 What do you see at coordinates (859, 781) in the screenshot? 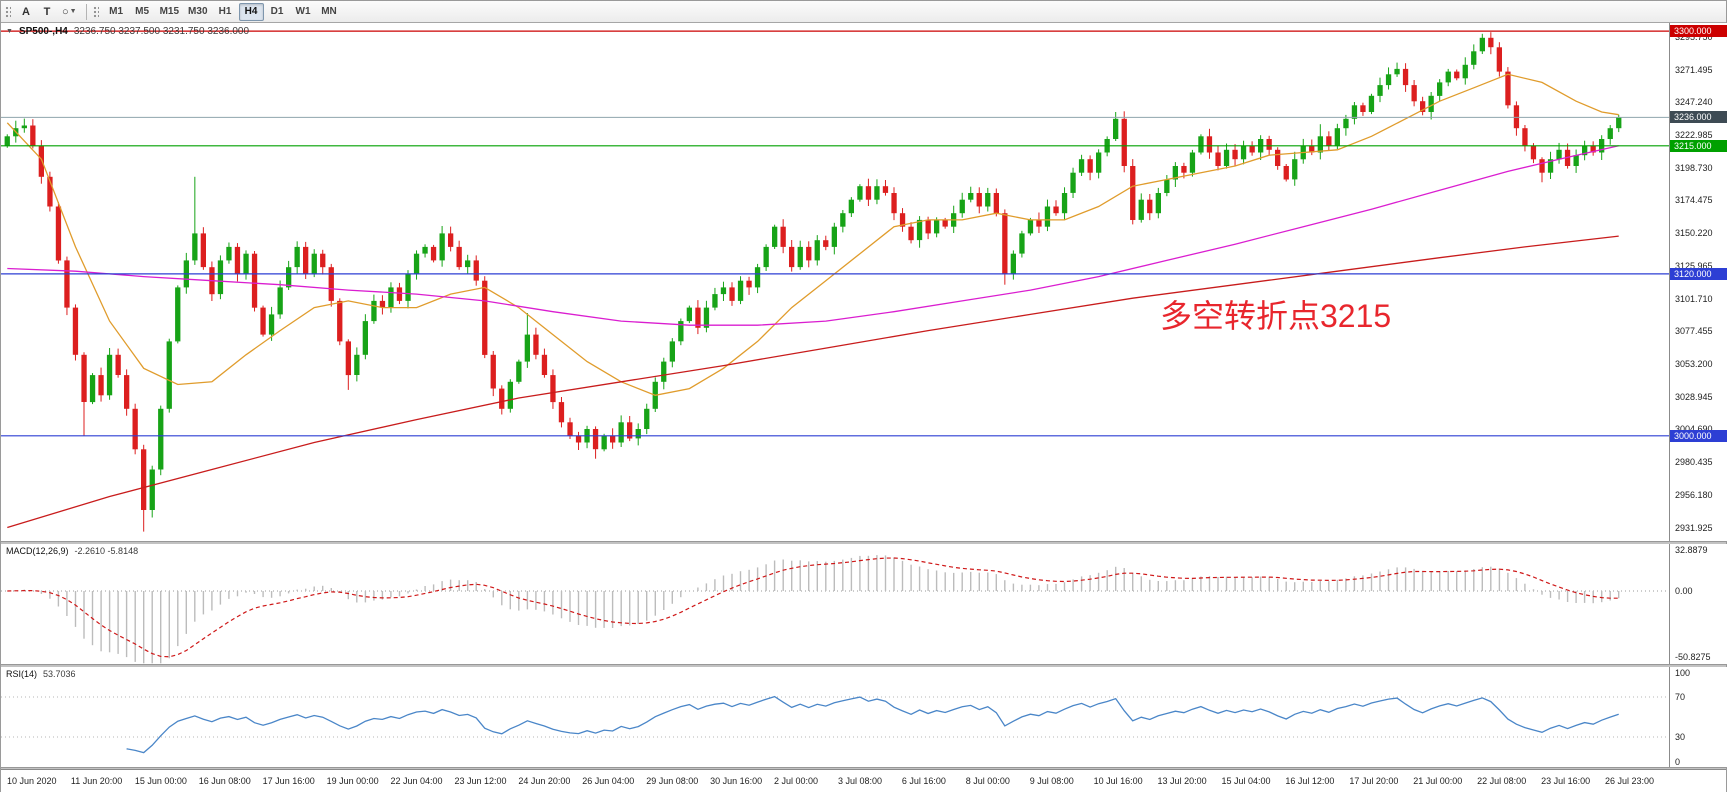
I see `time-axis-label: 3 Jul 08:00` at bounding box center [859, 781].